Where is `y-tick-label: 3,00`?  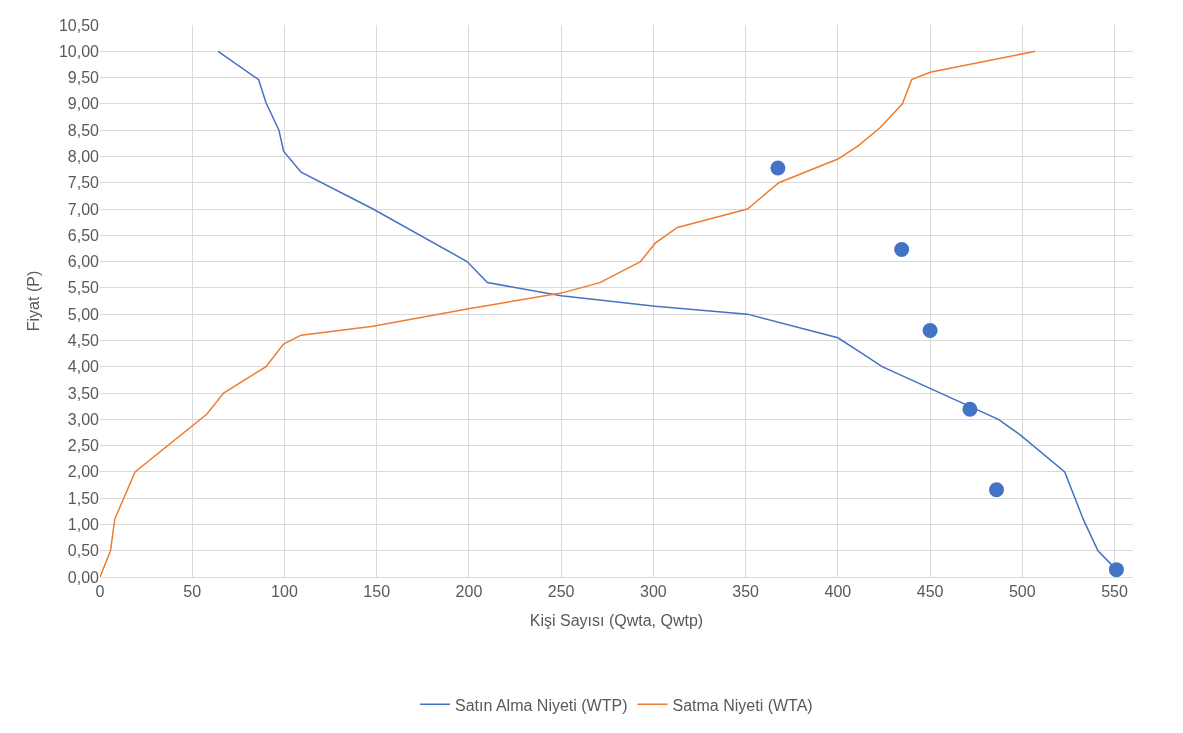
y-tick-label: 3,00 is located at coordinates (83, 419).